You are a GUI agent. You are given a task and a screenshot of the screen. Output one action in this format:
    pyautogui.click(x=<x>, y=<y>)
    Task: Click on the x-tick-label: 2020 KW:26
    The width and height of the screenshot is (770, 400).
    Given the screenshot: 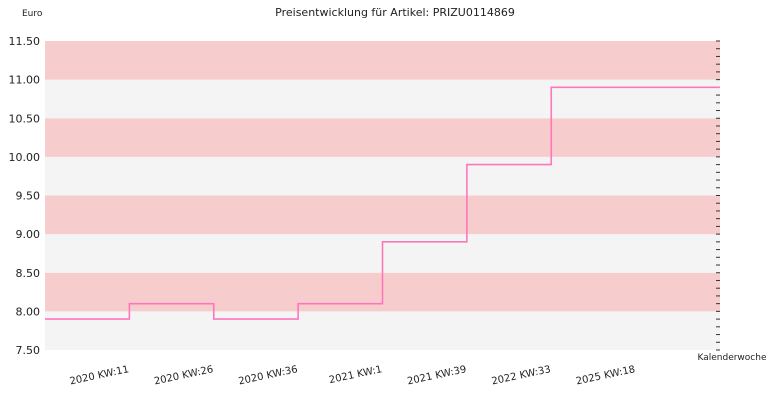 What is the action you would take?
    pyautogui.click(x=183, y=375)
    